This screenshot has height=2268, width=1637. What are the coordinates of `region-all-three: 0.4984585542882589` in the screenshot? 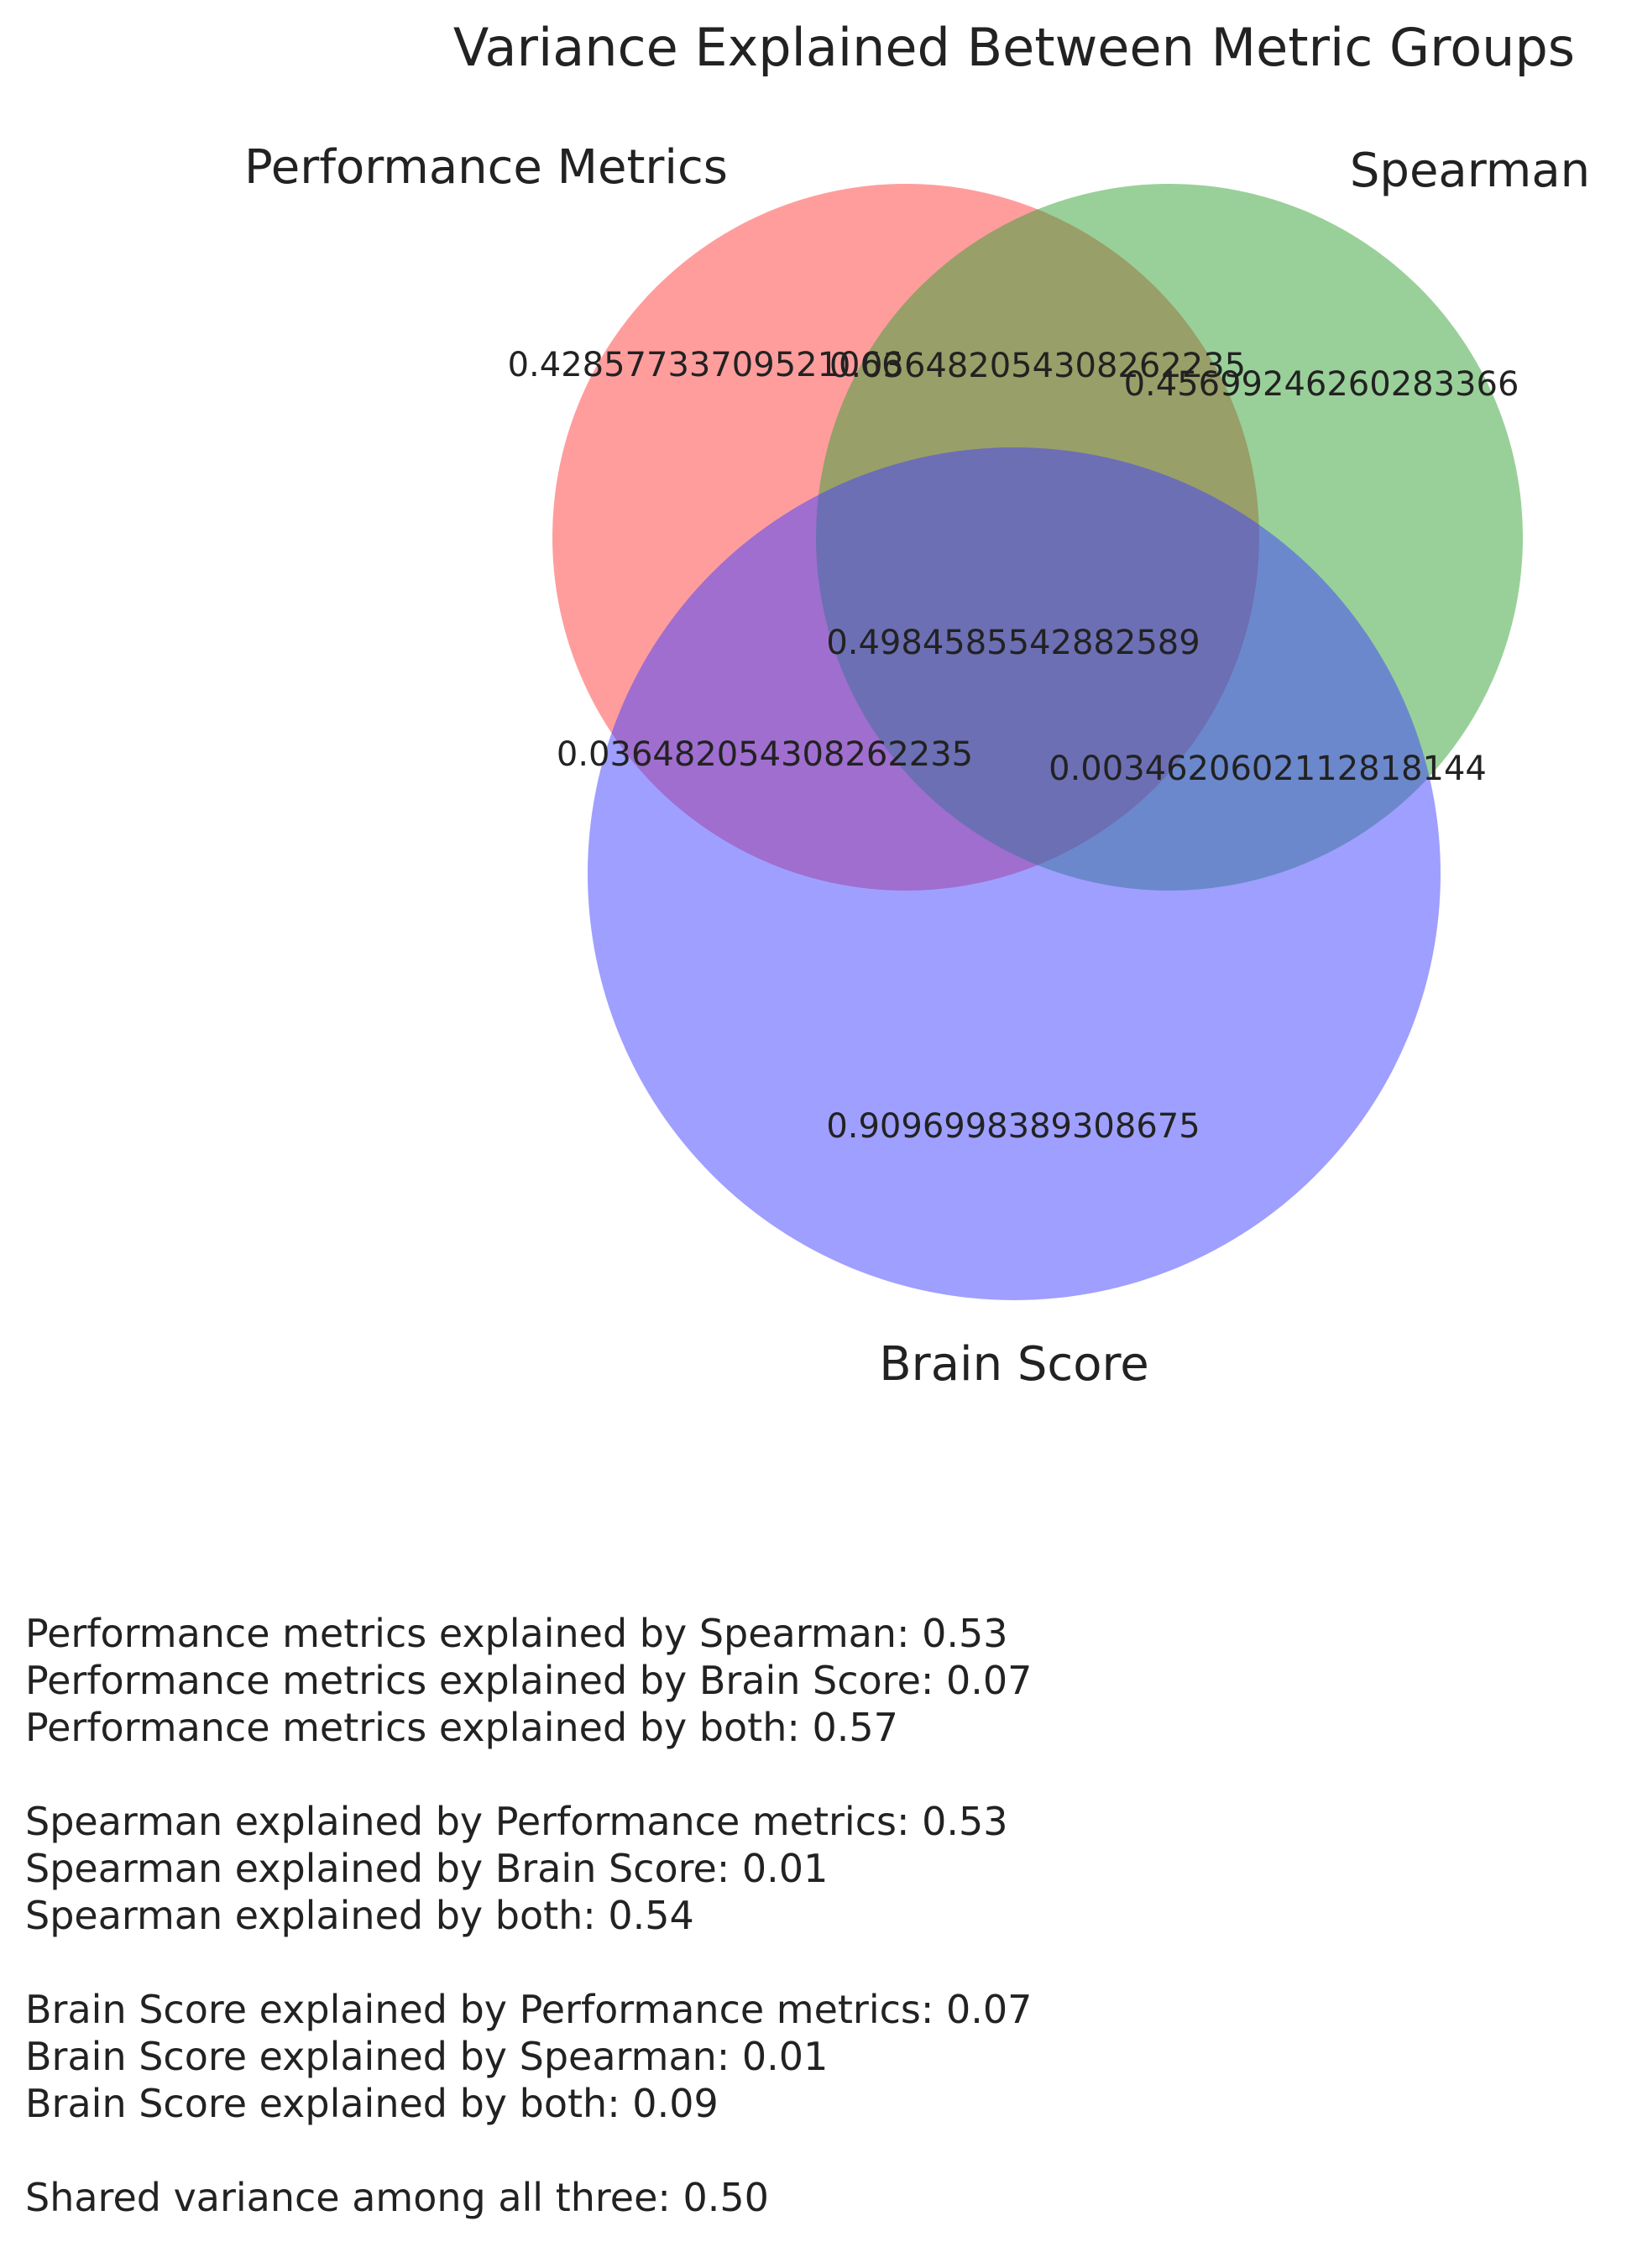 It's located at (1013, 643).